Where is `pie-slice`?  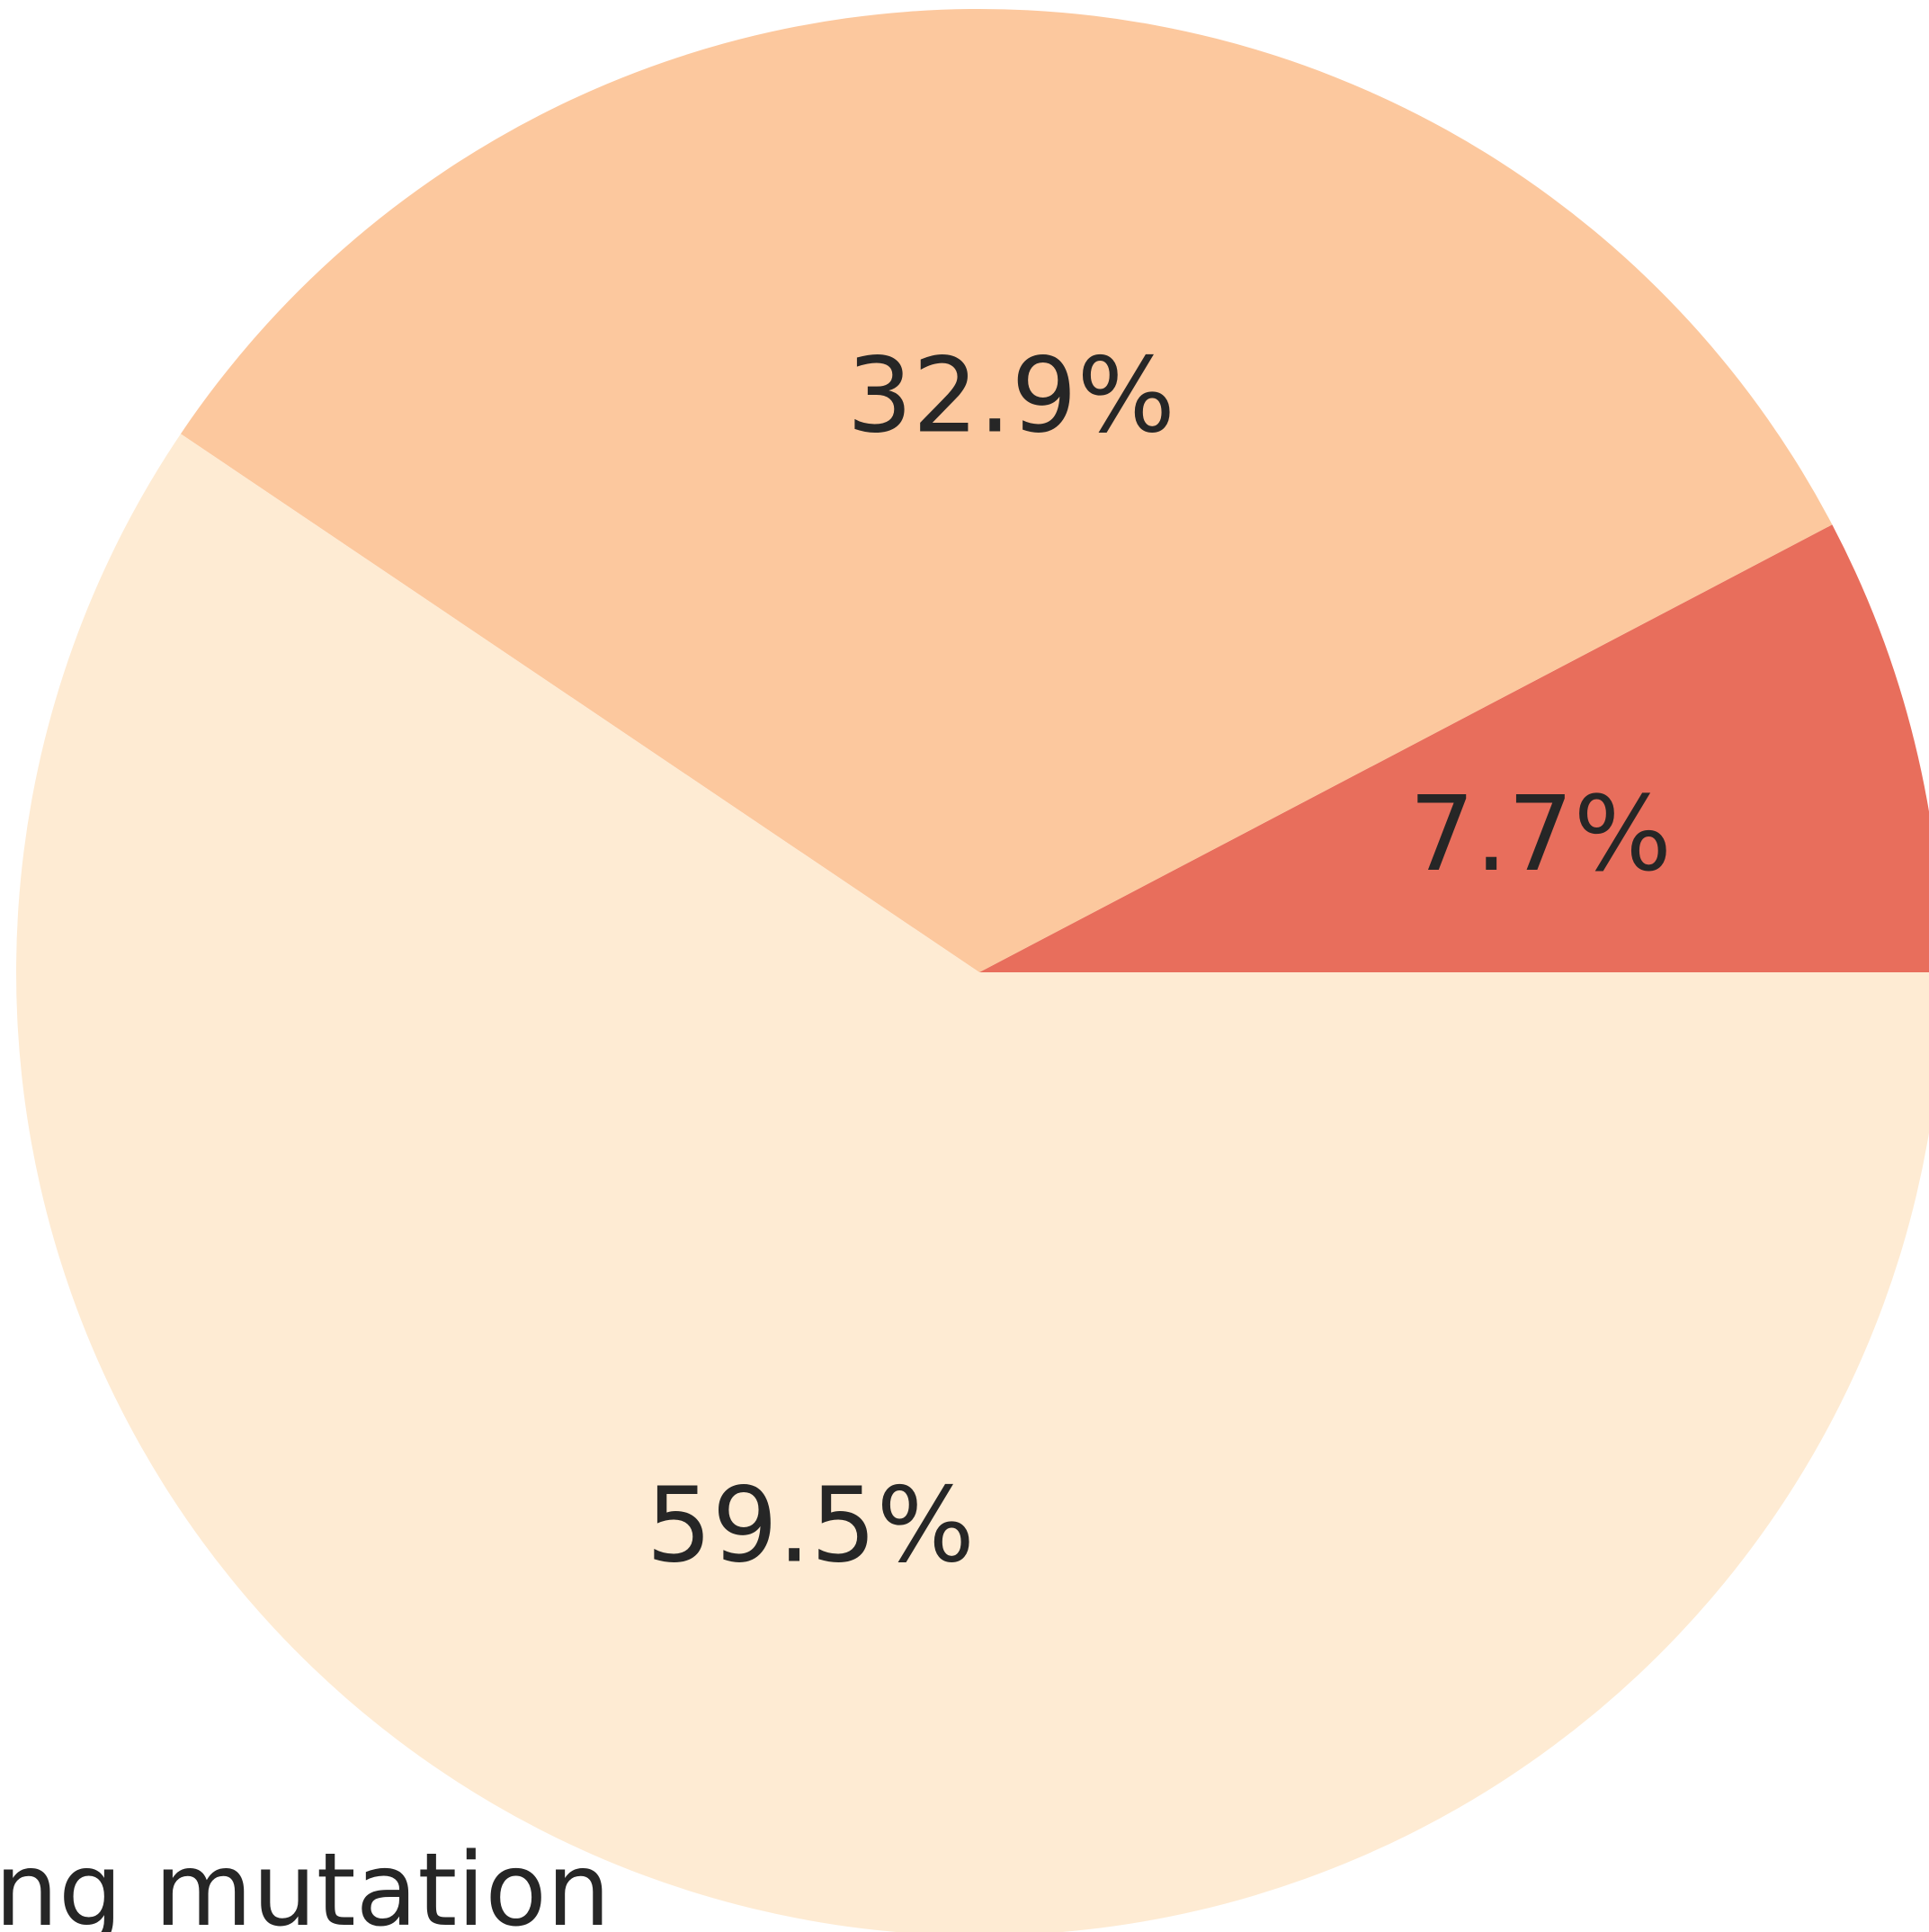
pie-slice is located at coordinates (1454, 748).